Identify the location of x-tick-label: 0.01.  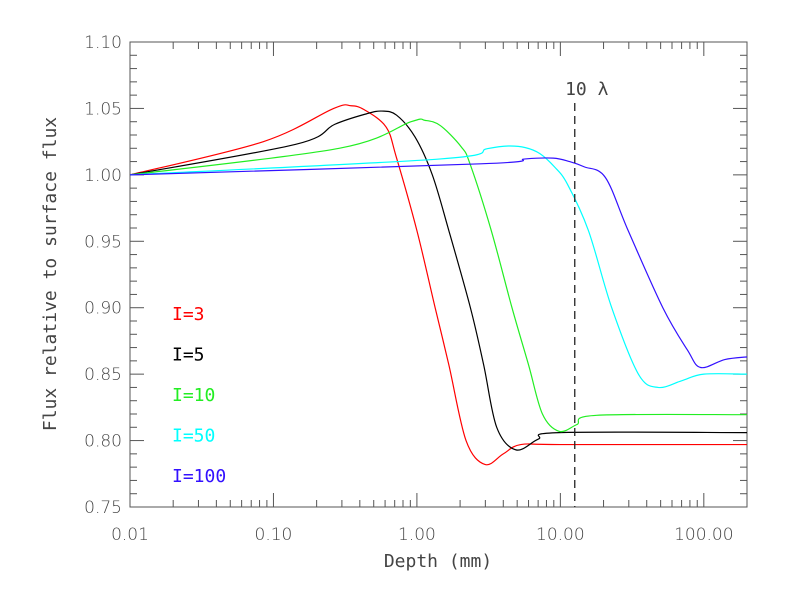
(130, 535).